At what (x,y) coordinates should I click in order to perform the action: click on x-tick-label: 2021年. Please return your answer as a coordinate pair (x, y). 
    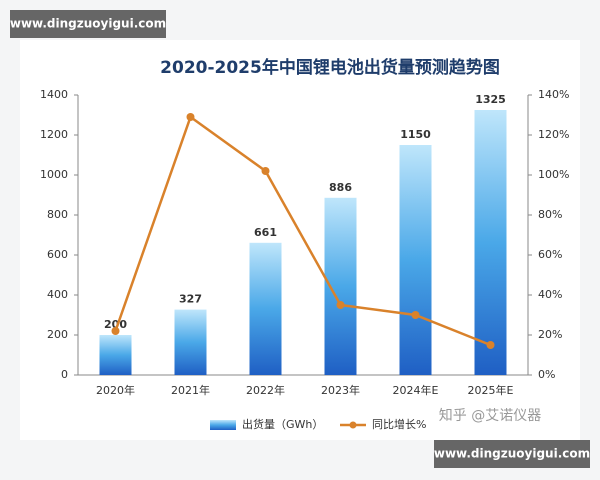
    Looking at the image, I should click on (190, 390).